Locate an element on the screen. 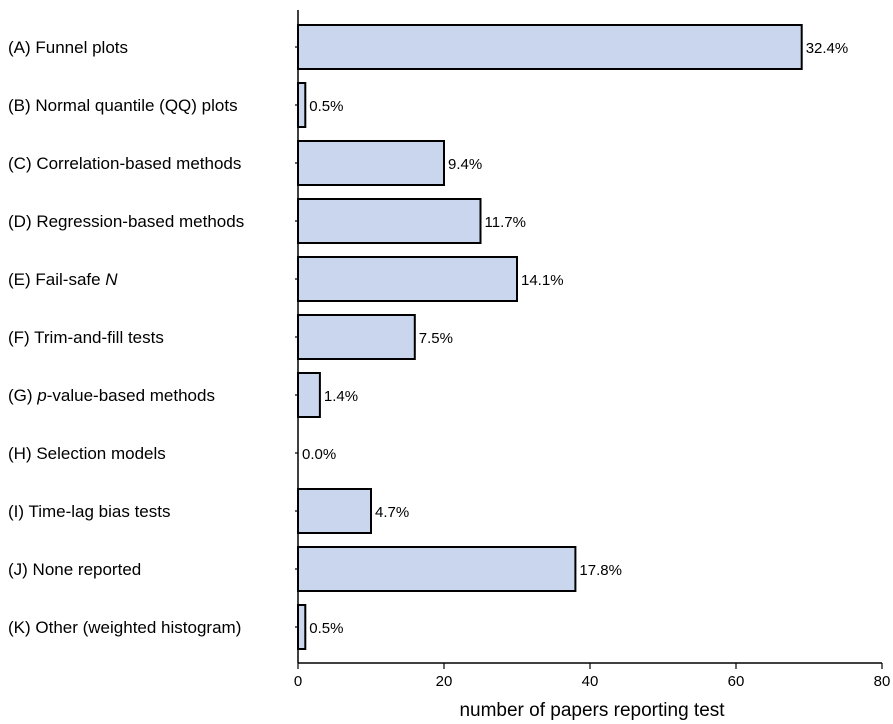 Image resolution: width=893 pixels, height=724 pixels. category-label-0: (A) Funnel plots is located at coordinates (68, 47).